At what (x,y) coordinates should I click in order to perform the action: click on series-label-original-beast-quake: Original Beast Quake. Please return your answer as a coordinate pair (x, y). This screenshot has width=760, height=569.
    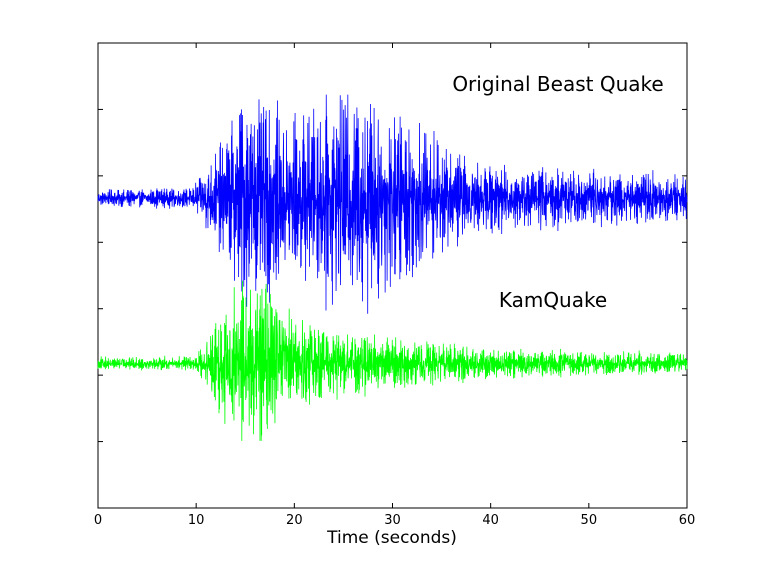
    Looking at the image, I should click on (557, 84).